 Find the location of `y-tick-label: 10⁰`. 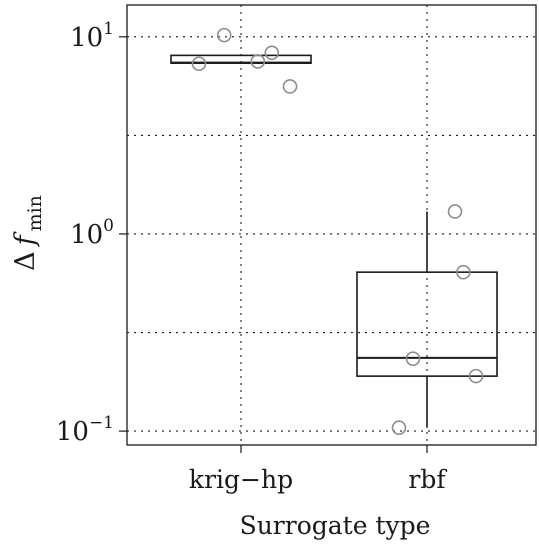

y-tick-label: 10⁰ is located at coordinates (92, 233).